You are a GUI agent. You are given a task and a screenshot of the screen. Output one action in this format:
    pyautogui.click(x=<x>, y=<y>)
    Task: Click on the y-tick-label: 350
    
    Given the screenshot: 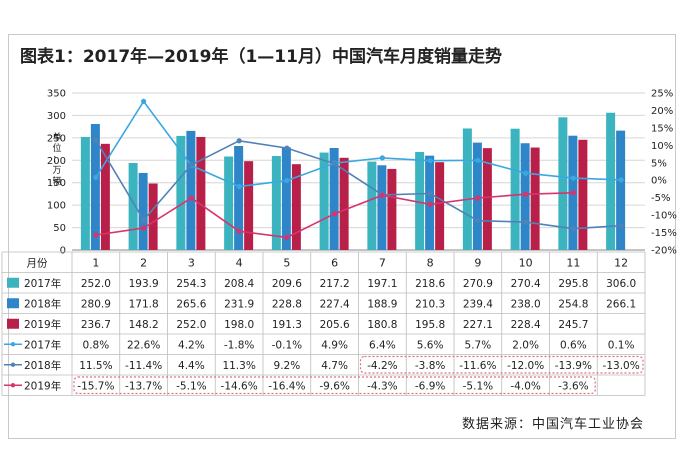 What is the action you would take?
    pyautogui.click(x=56, y=94)
    